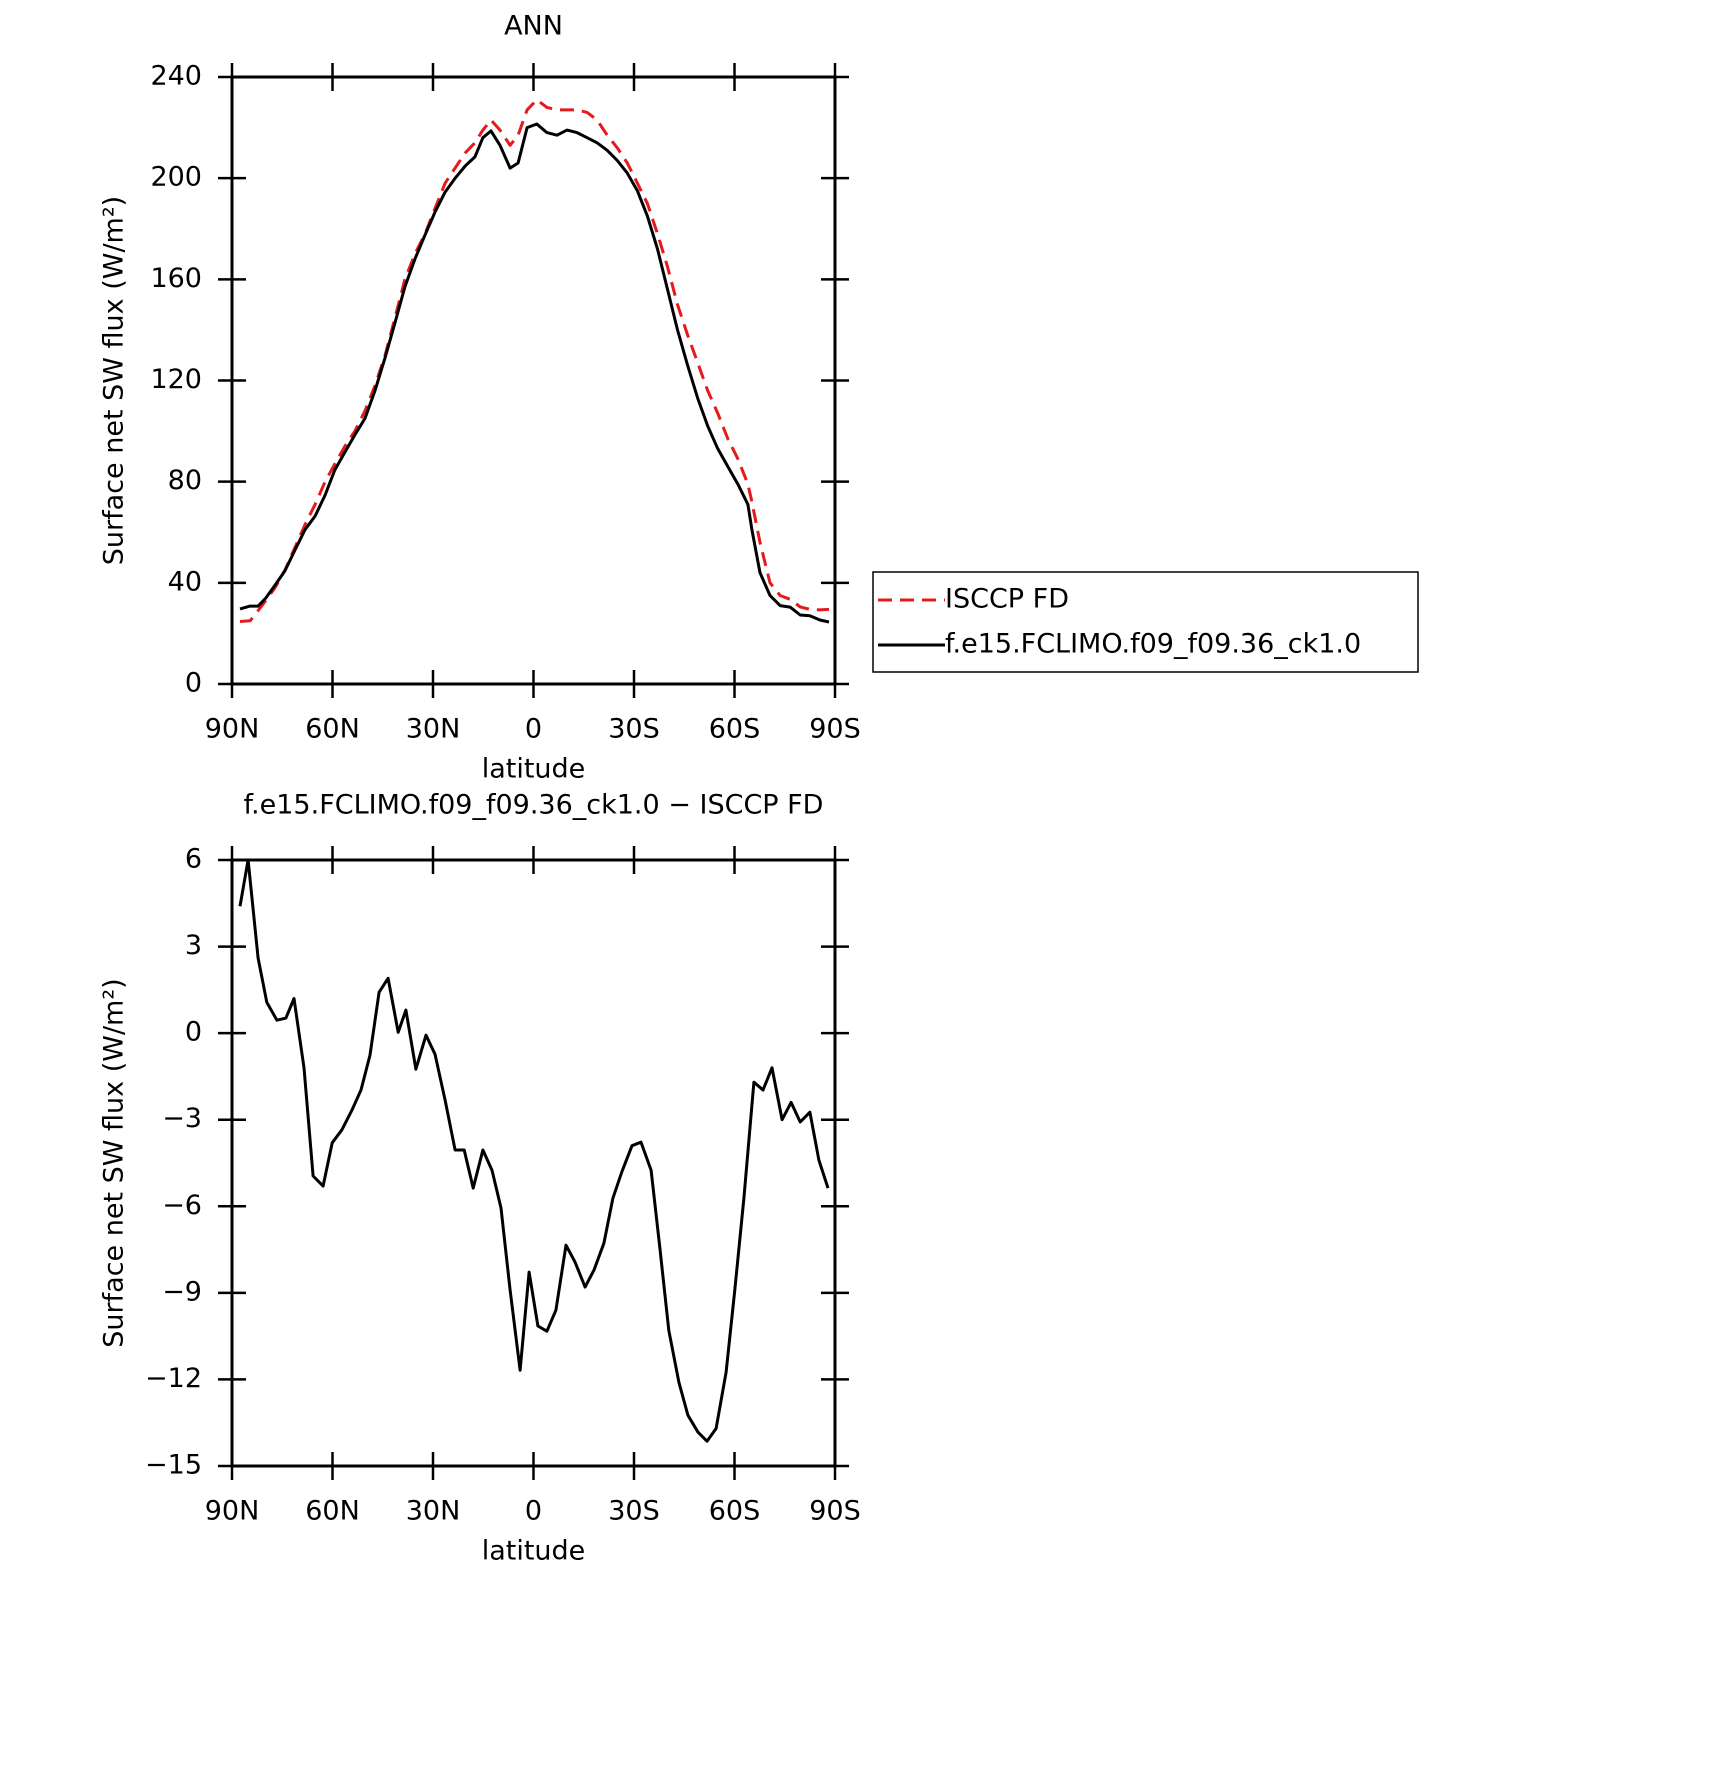 The height and width of the screenshot is (1773, 1710). What do you see at coordinates (176, 379) in the screenshot?
I see `y-tick-label: 120` at bounding box center [176, 379].